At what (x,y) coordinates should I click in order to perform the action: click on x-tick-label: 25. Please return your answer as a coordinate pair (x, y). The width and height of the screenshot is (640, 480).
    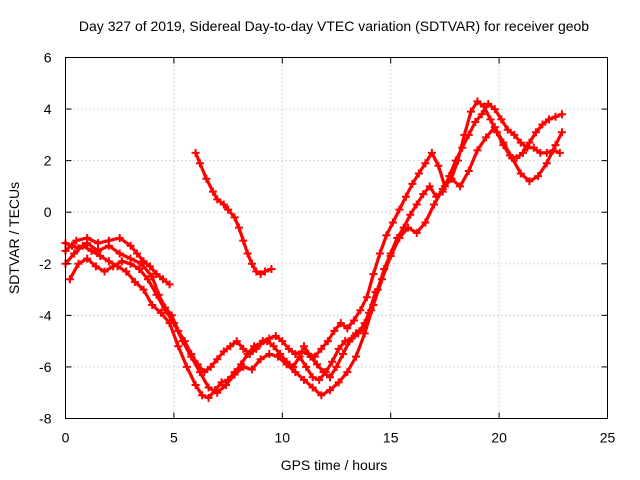
    Looking at the image, I should click on (608, 438).